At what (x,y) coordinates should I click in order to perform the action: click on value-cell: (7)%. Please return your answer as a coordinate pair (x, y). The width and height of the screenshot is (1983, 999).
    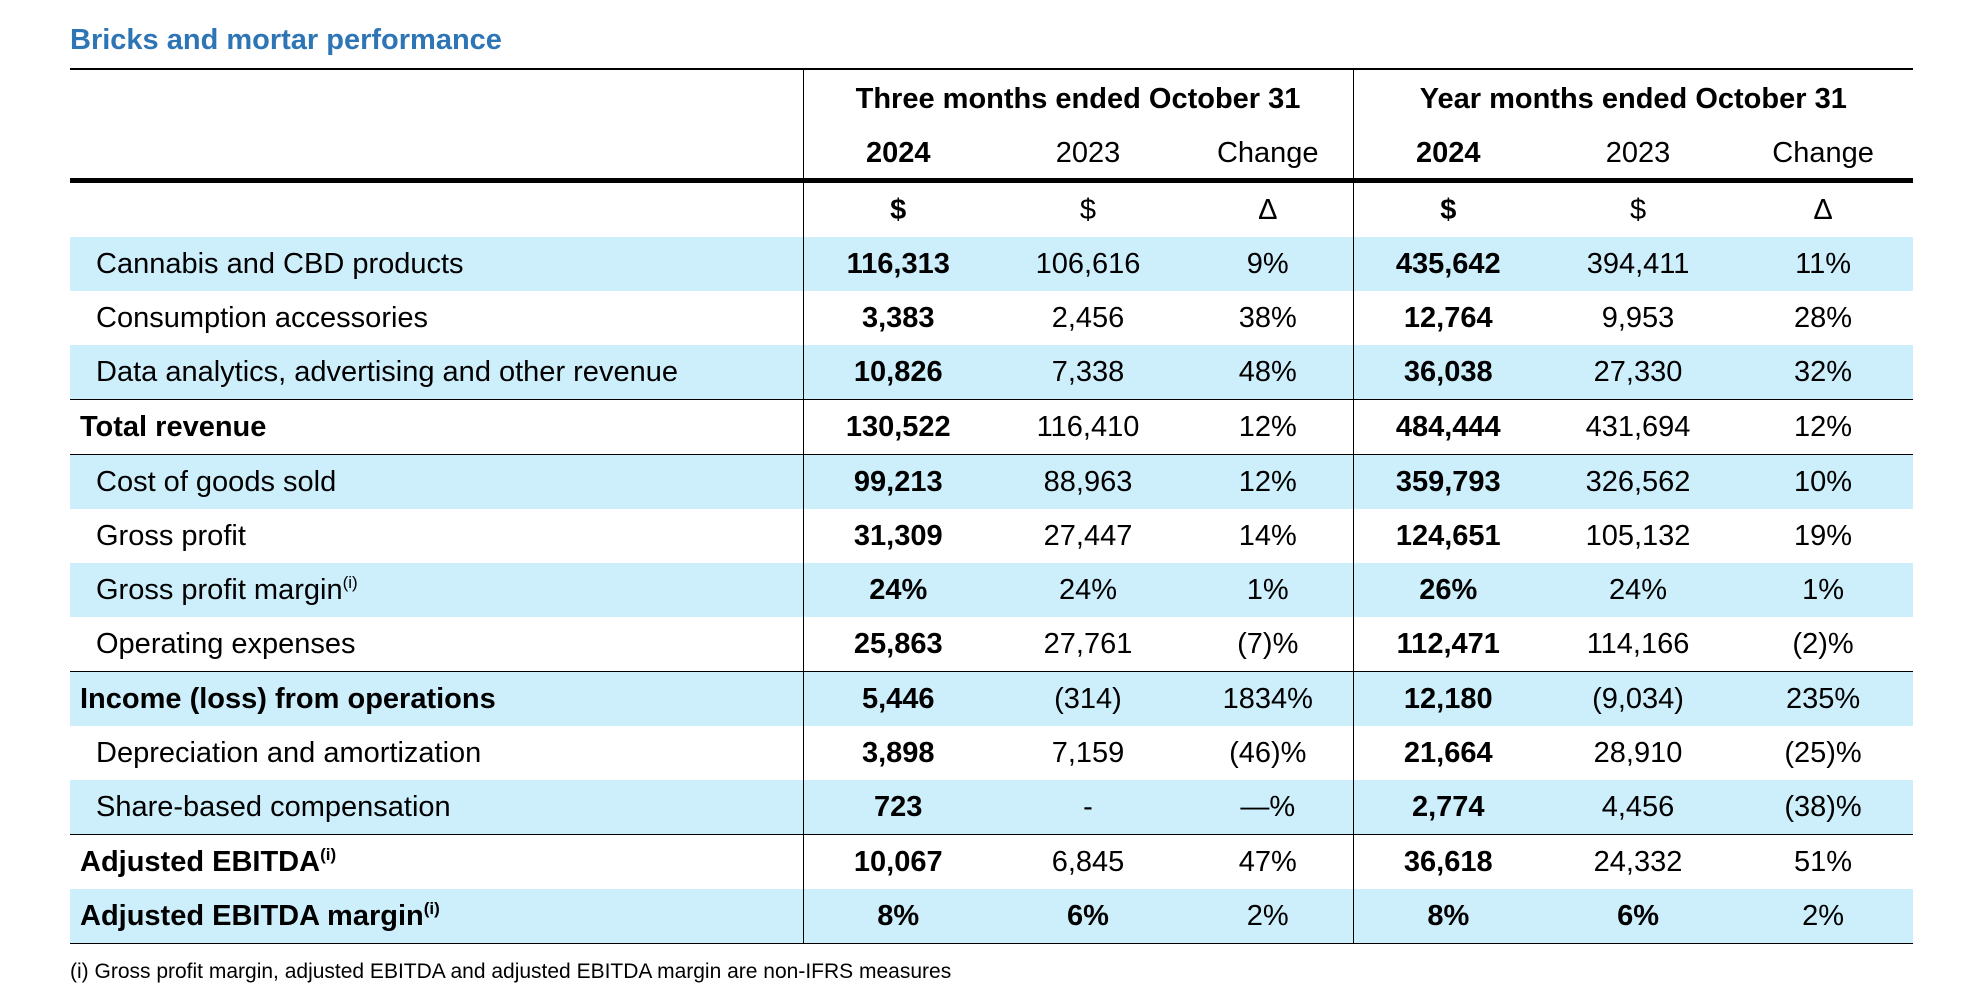
    Looking at the image, I should click on (1268, 643).